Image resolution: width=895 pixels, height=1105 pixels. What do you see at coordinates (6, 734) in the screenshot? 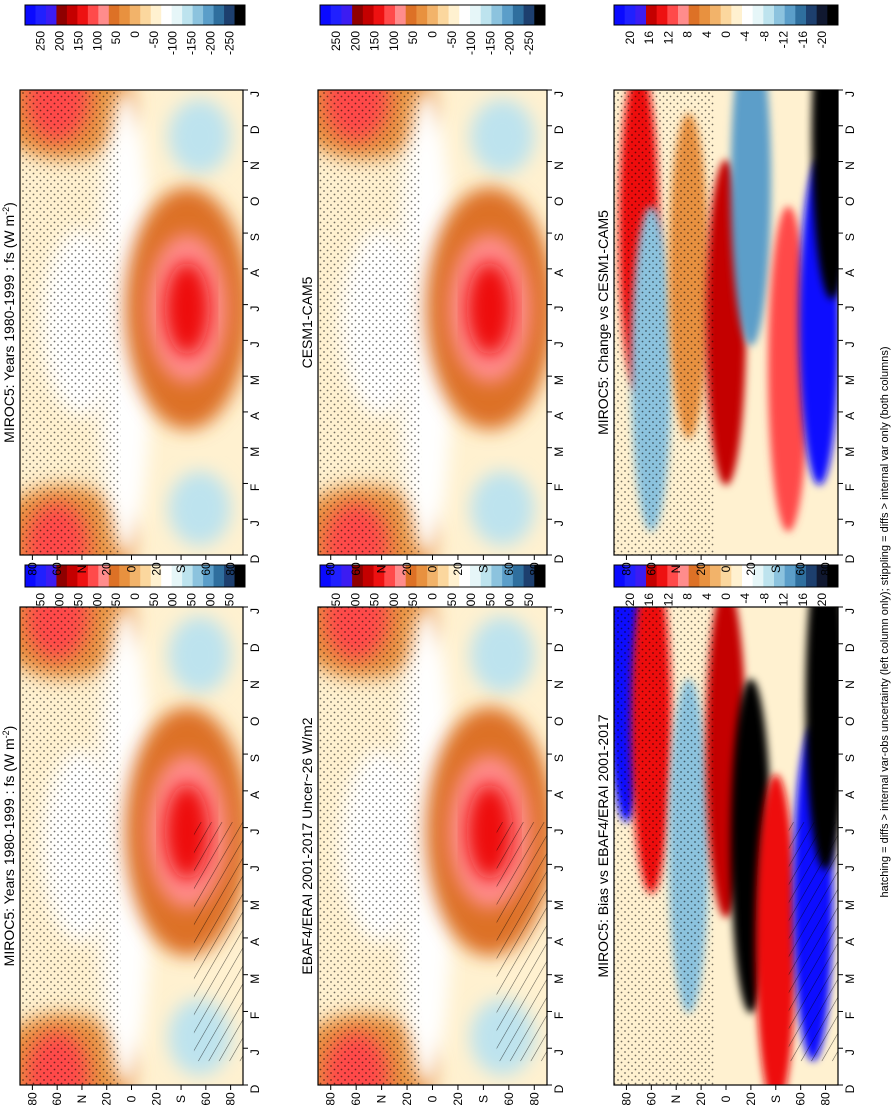
I see `chart-title-sup: -2` at bounding box center [6, 734].